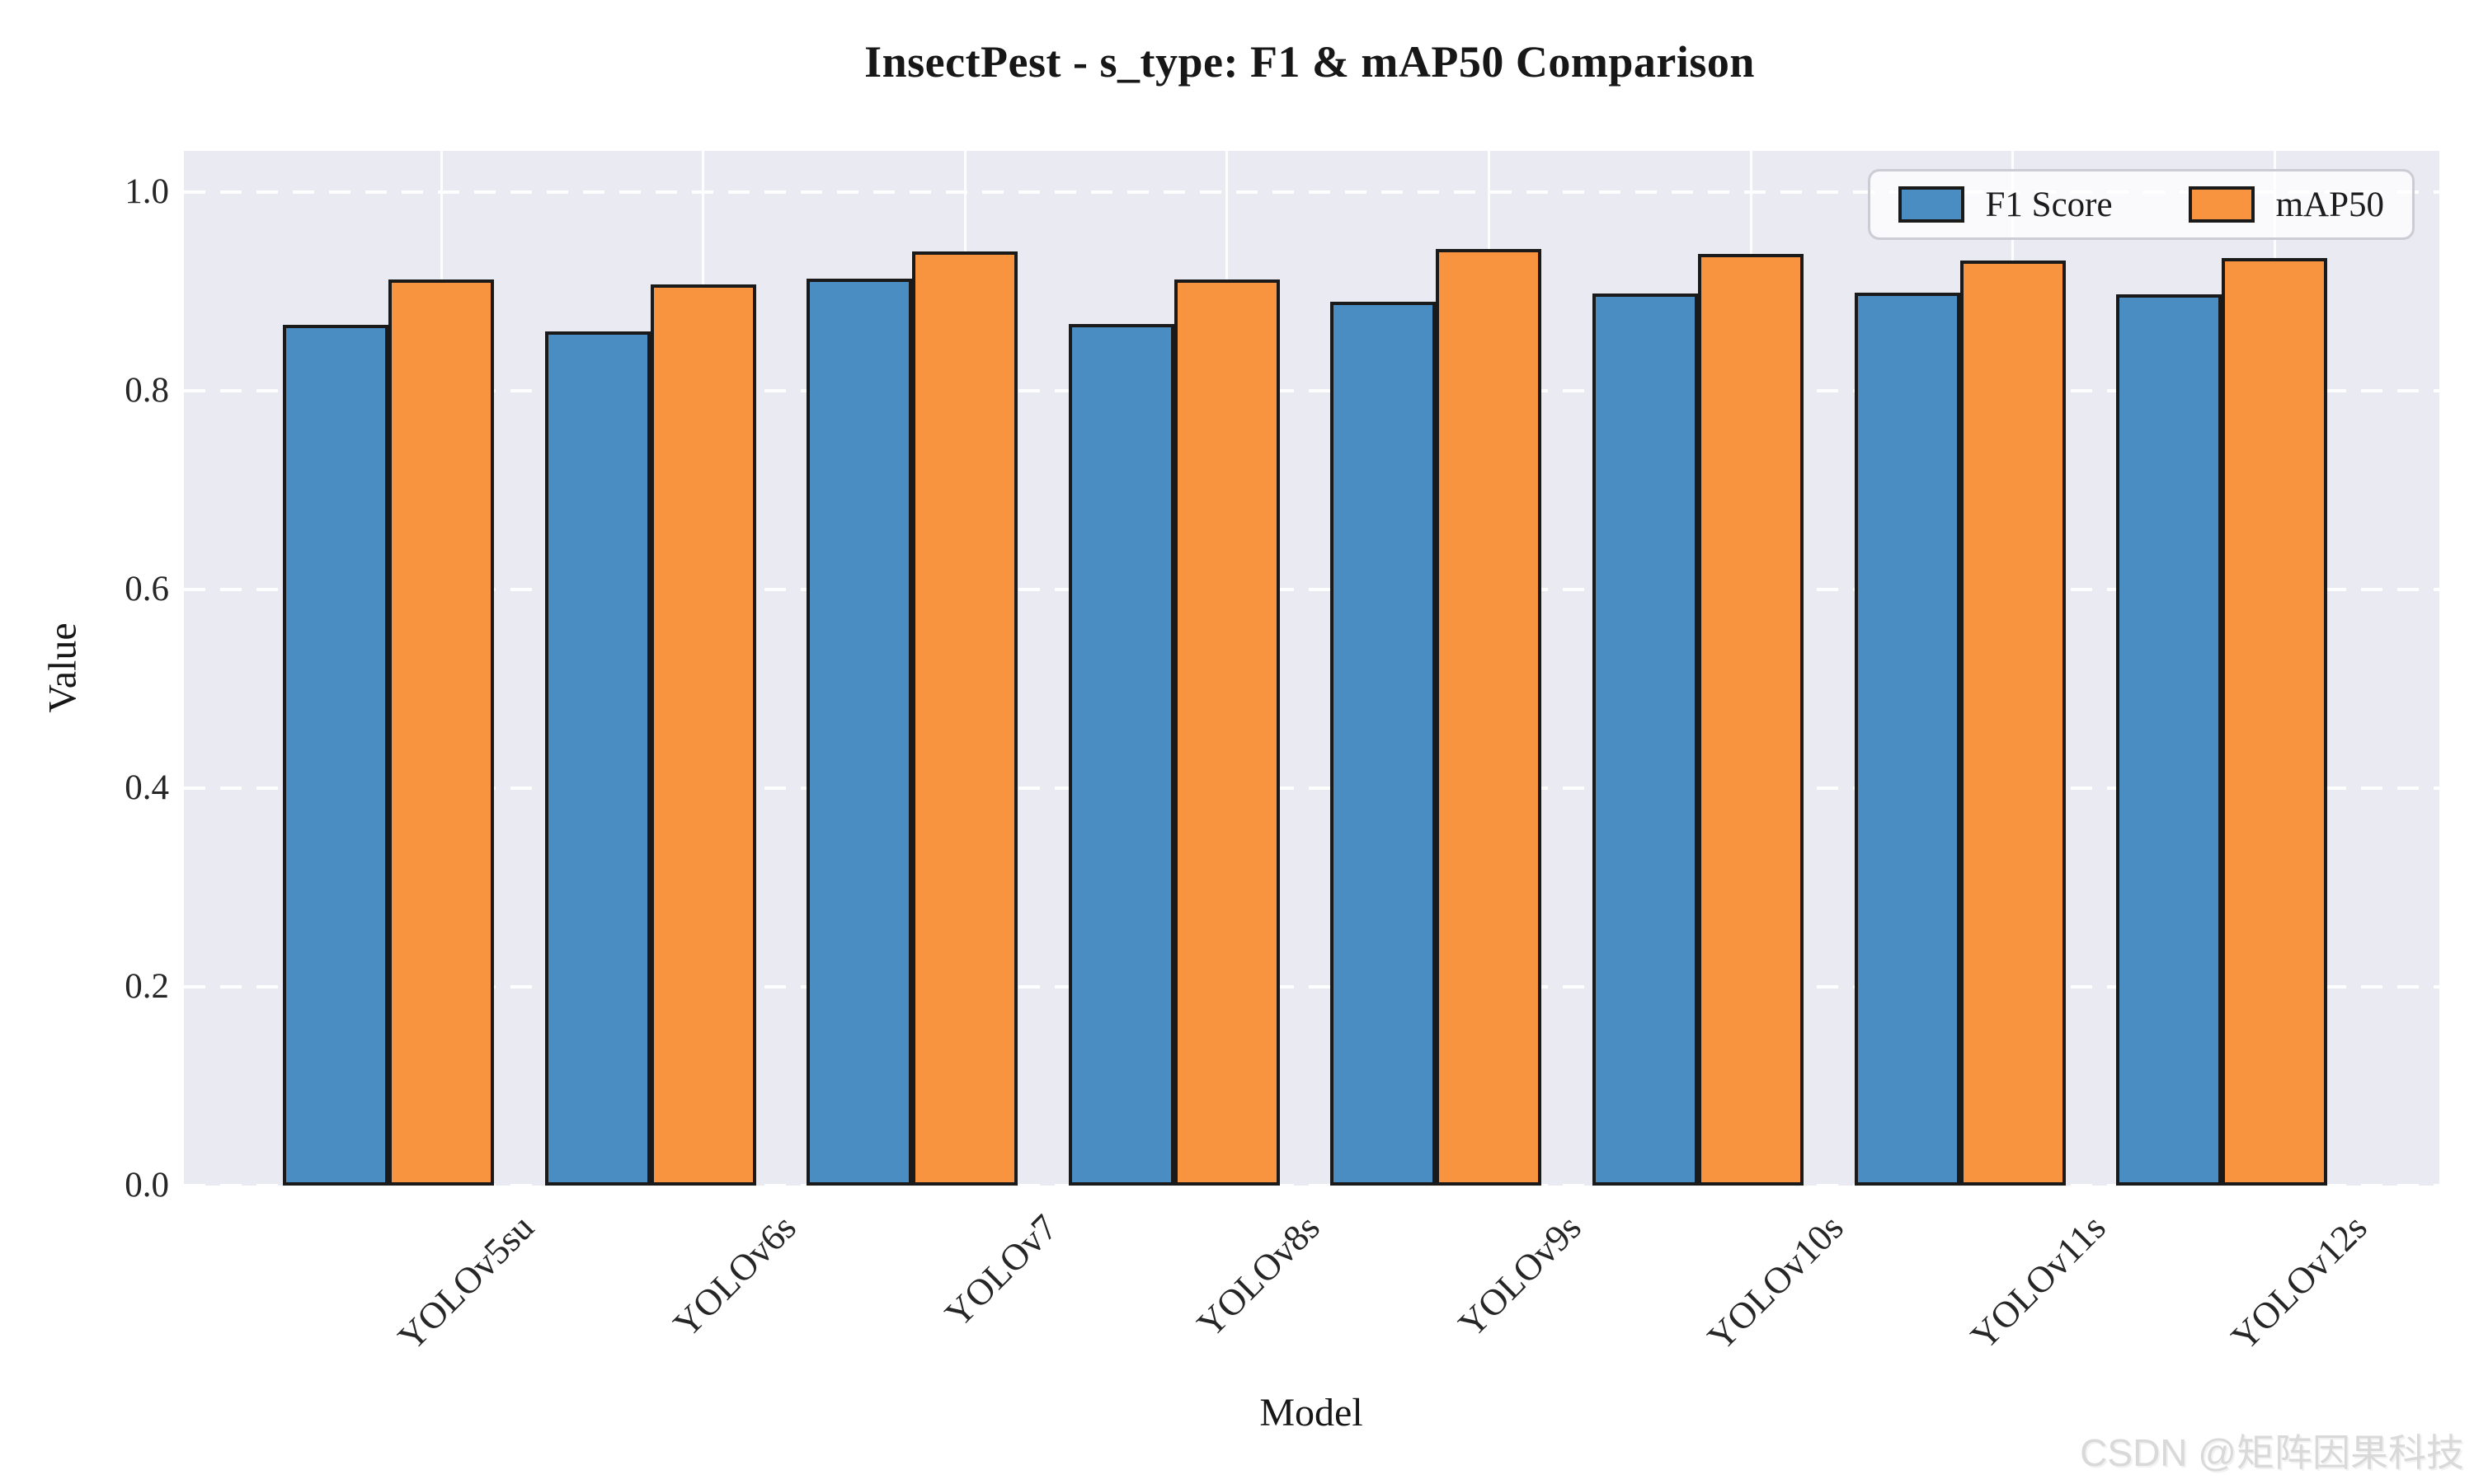 This screenshot has width=2474, height=1484. Describe the element at coordinates (965, 718) in the screenshot. I see `bar-map50-YOLOv7` at that location.